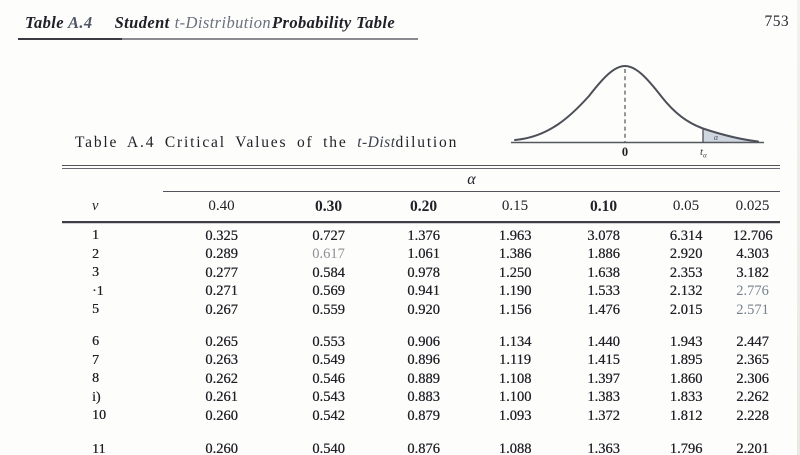 The height and width of the screenshot is (455, 800). I want to click on v-column-header: ν, so click(112, 208).